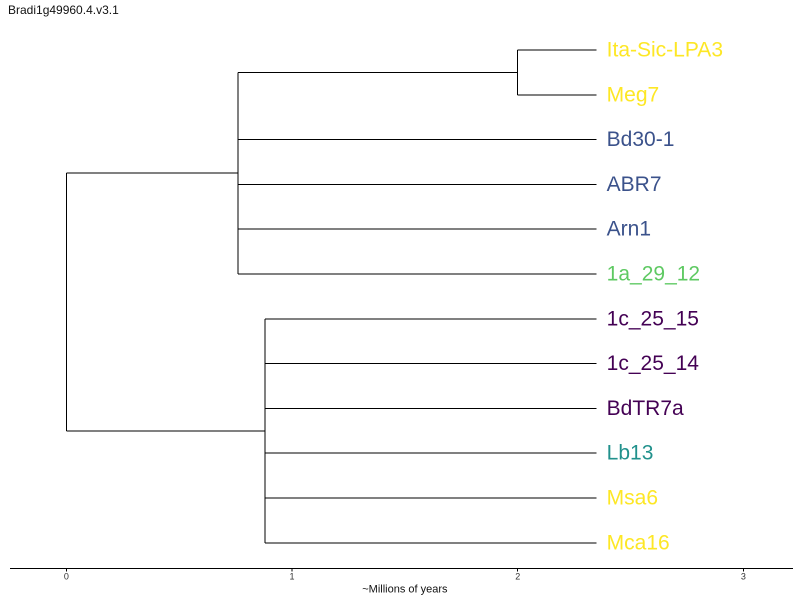  Describe the element at coordinates (638, 542) in the screenshot. I see `leaf-label: Mca16` at that location.